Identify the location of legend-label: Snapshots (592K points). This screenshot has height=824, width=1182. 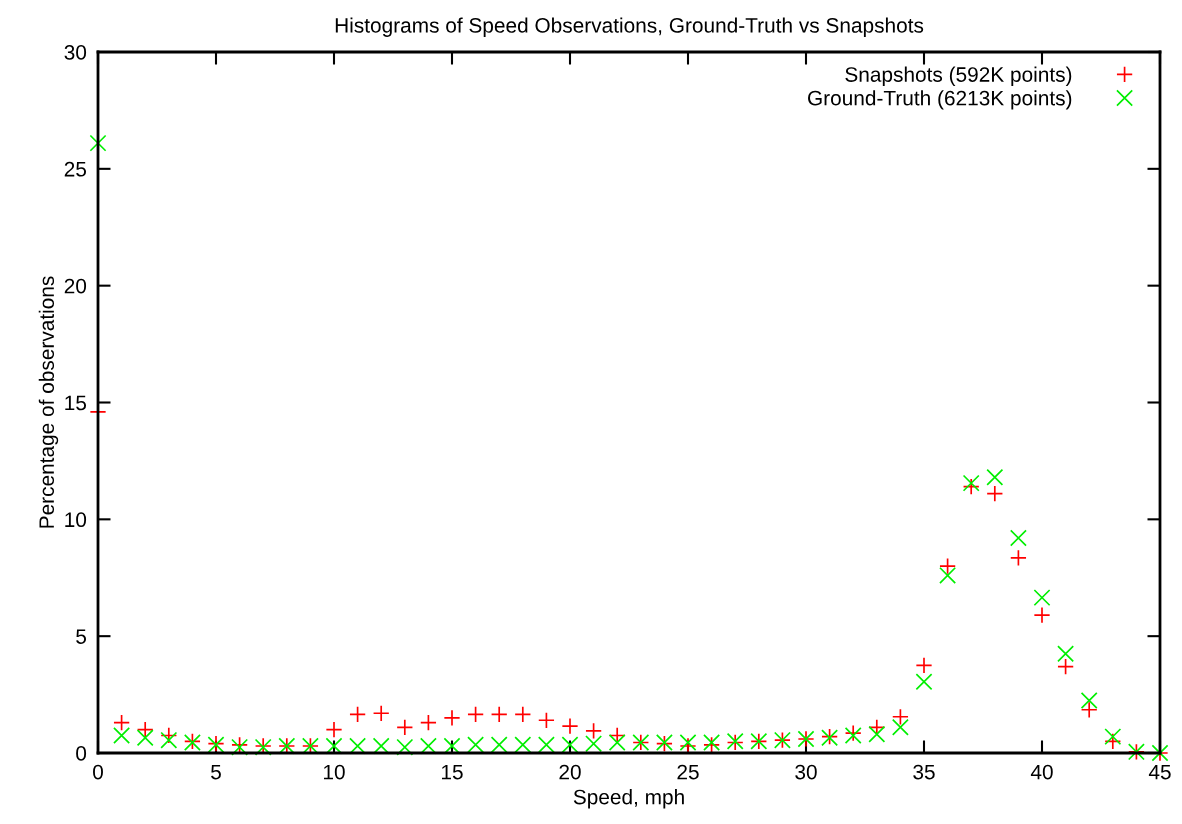
(958, 76).